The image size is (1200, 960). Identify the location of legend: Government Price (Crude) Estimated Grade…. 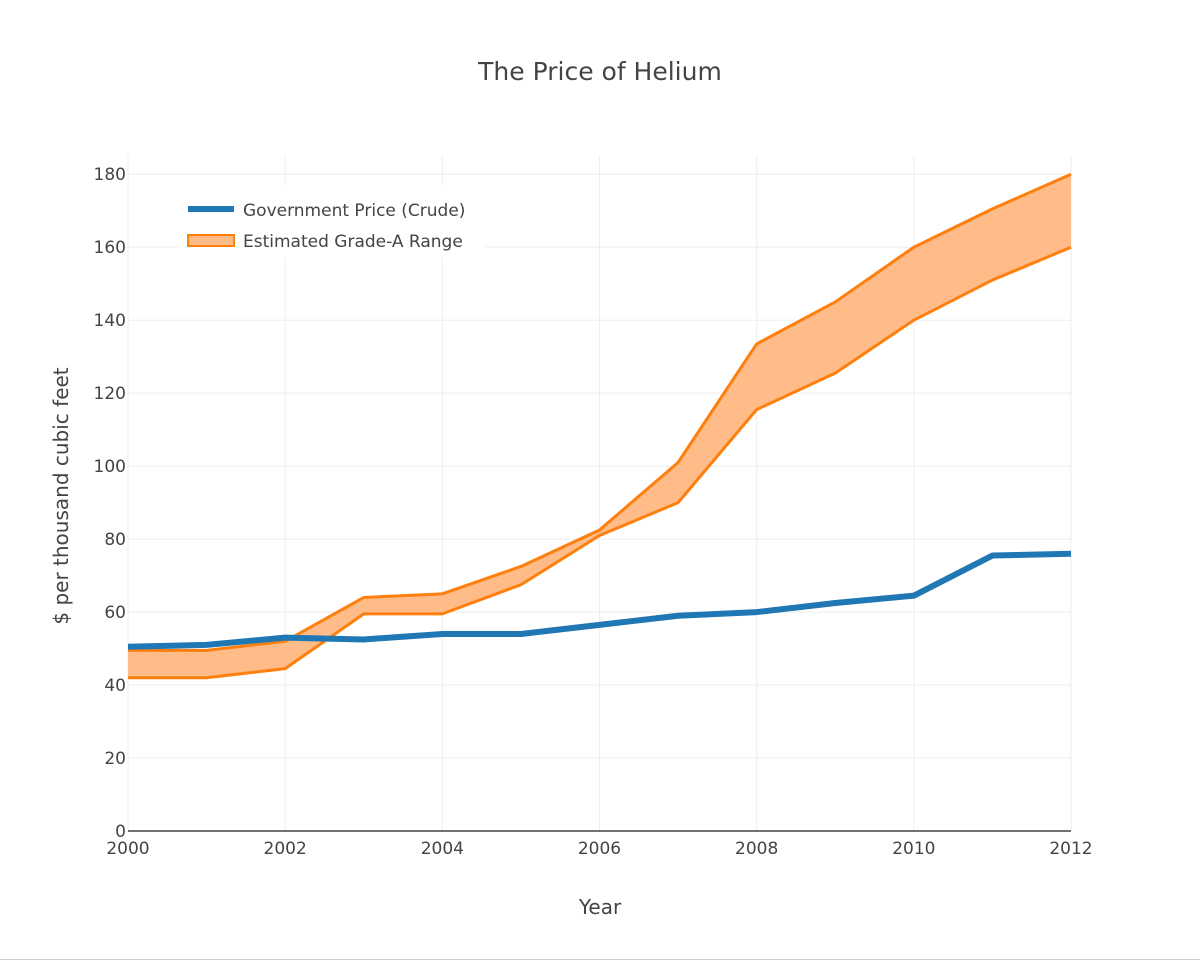
(332, 222).